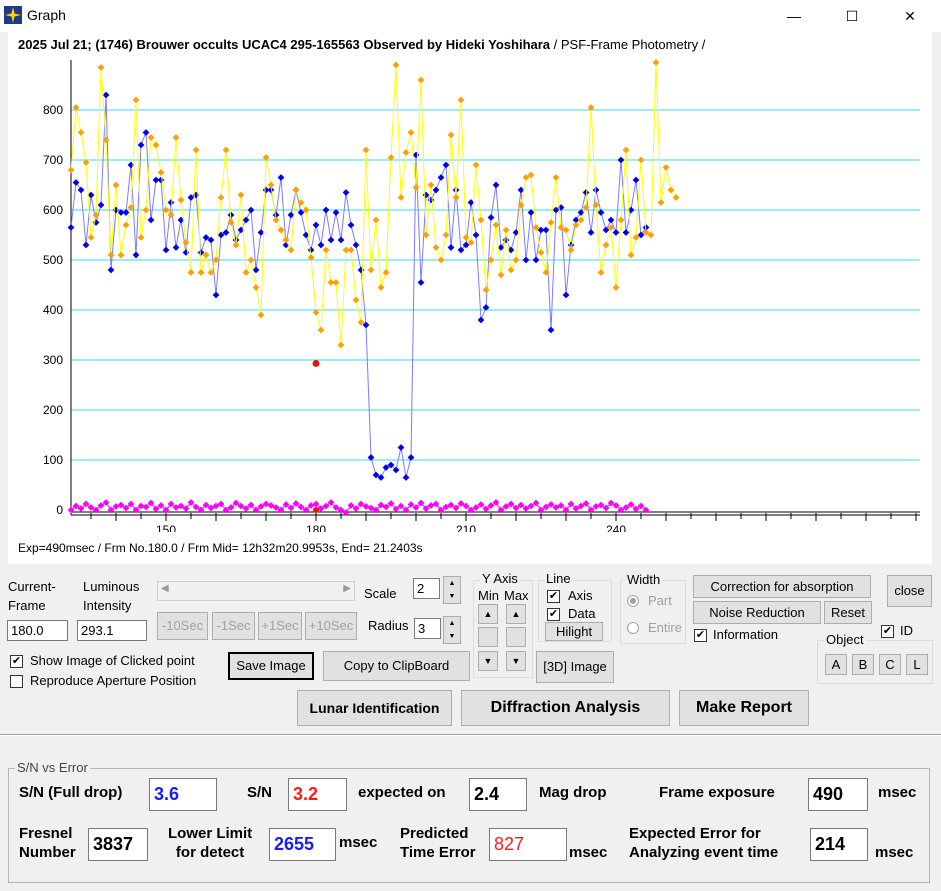 Image resolution: width=941 pixels, height=891 pixels. Describe the element at coordinates (516, 637) in the screenshot. I see `y-max-slider` at that location.